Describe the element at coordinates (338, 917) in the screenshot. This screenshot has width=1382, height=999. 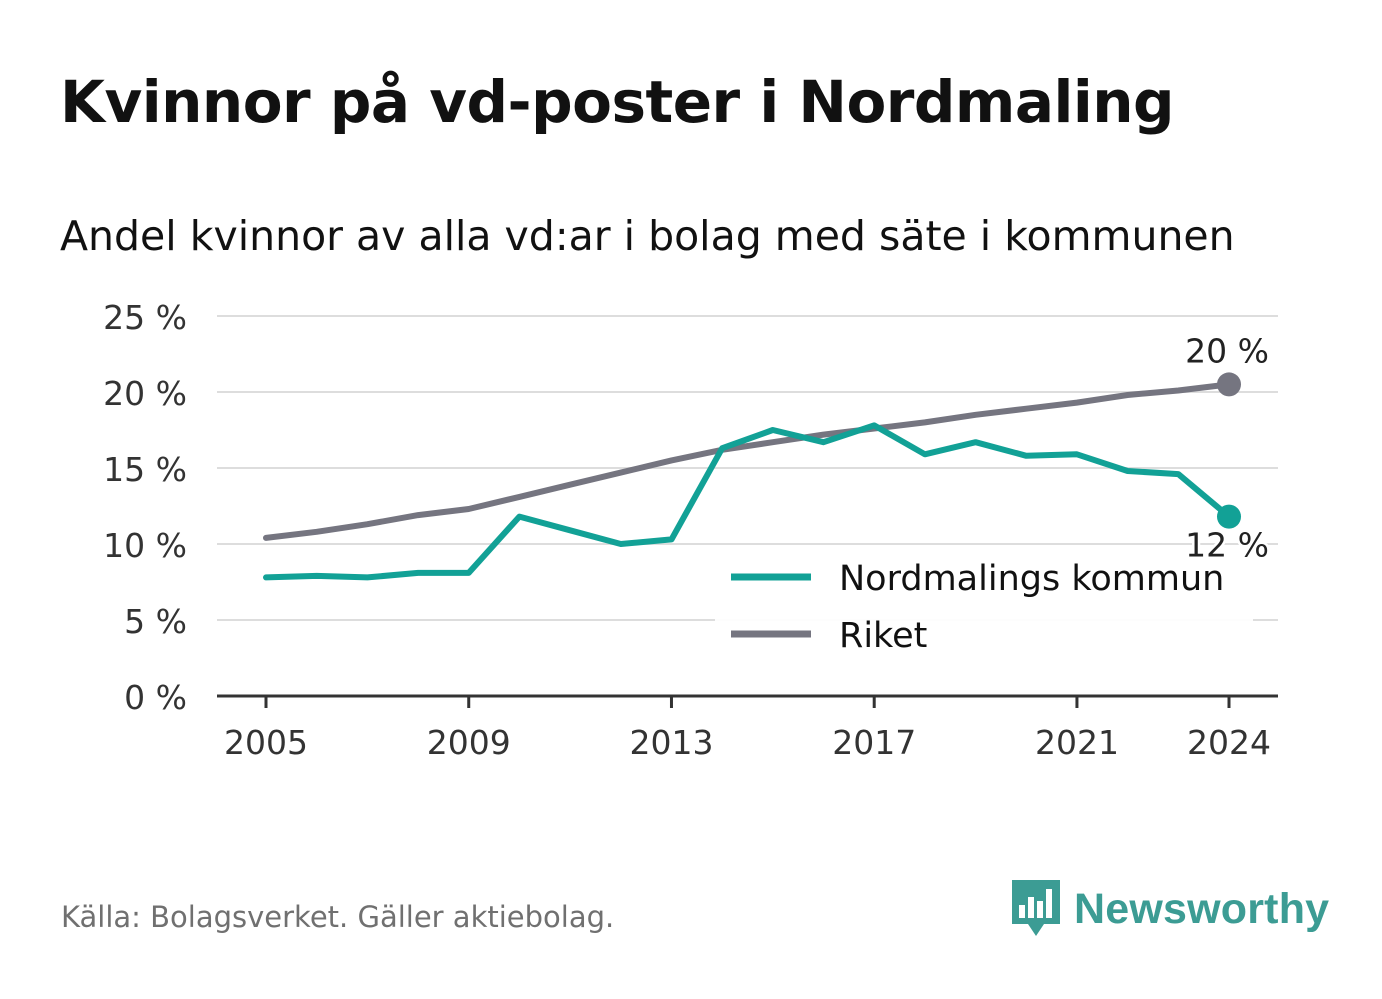
I see `source-note: Källa: Bolagsverket. Gäller aktiebolag.` at that location.